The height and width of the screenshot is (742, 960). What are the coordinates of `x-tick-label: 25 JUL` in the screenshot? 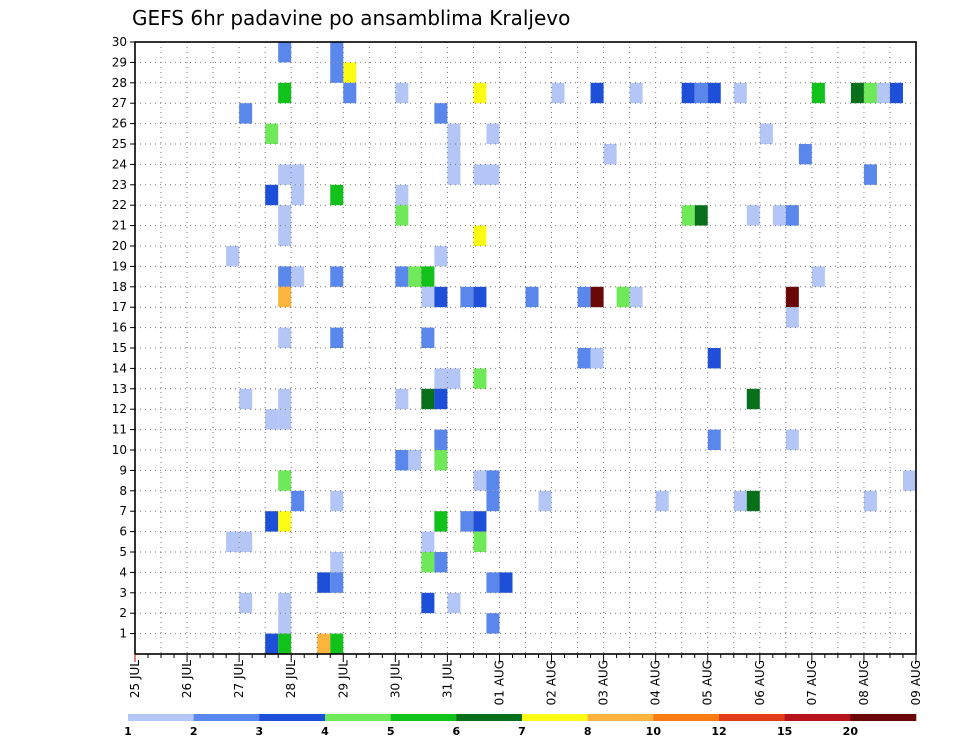 It's located at (135, 679).